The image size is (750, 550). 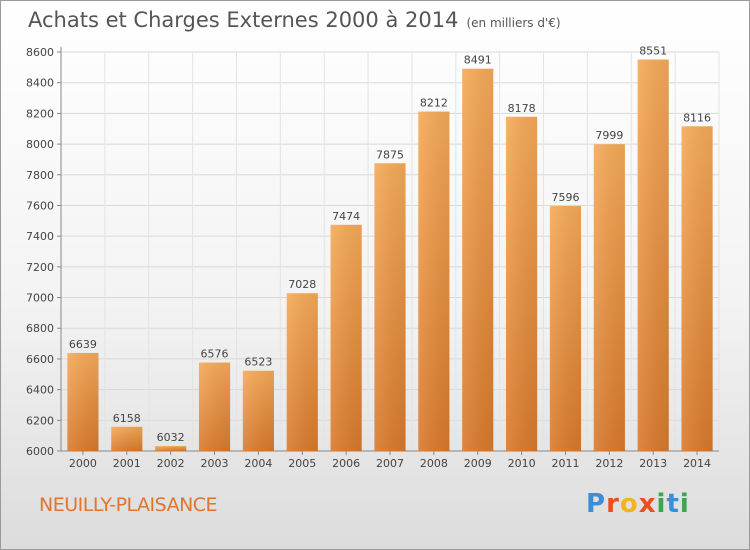 What do you see at coordinates (40, 113) in the screenshot?
I see `y-tick-label: 8200` at bounding box center [40, 113].